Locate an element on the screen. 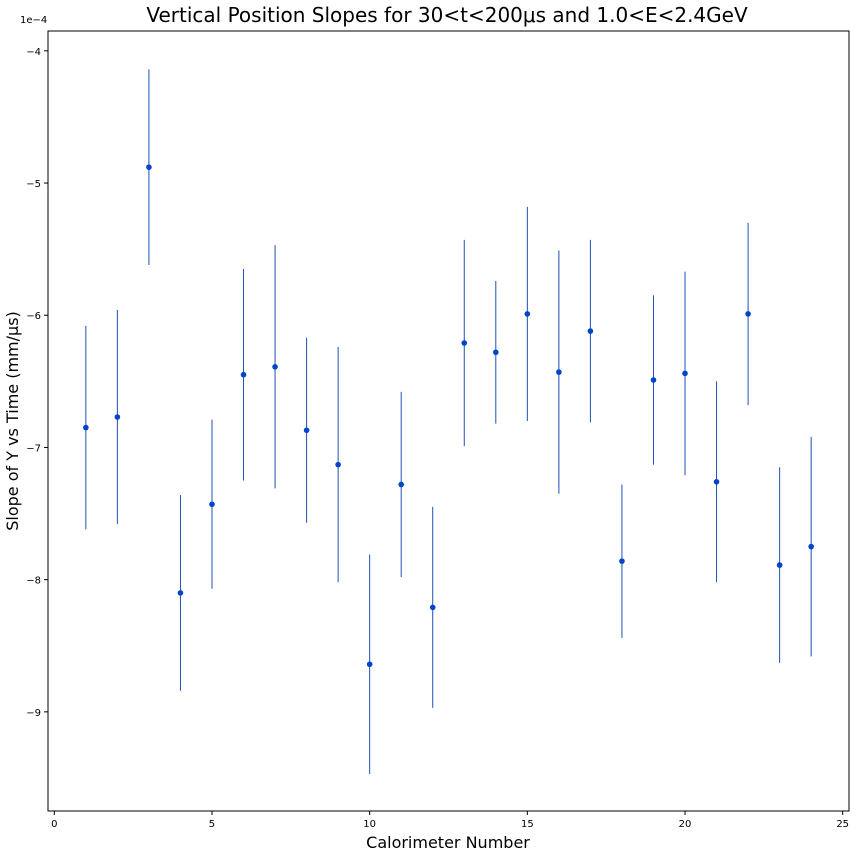 The image size is (856, 856). y-tick-label: −8 is located at coordinates (33, 581).